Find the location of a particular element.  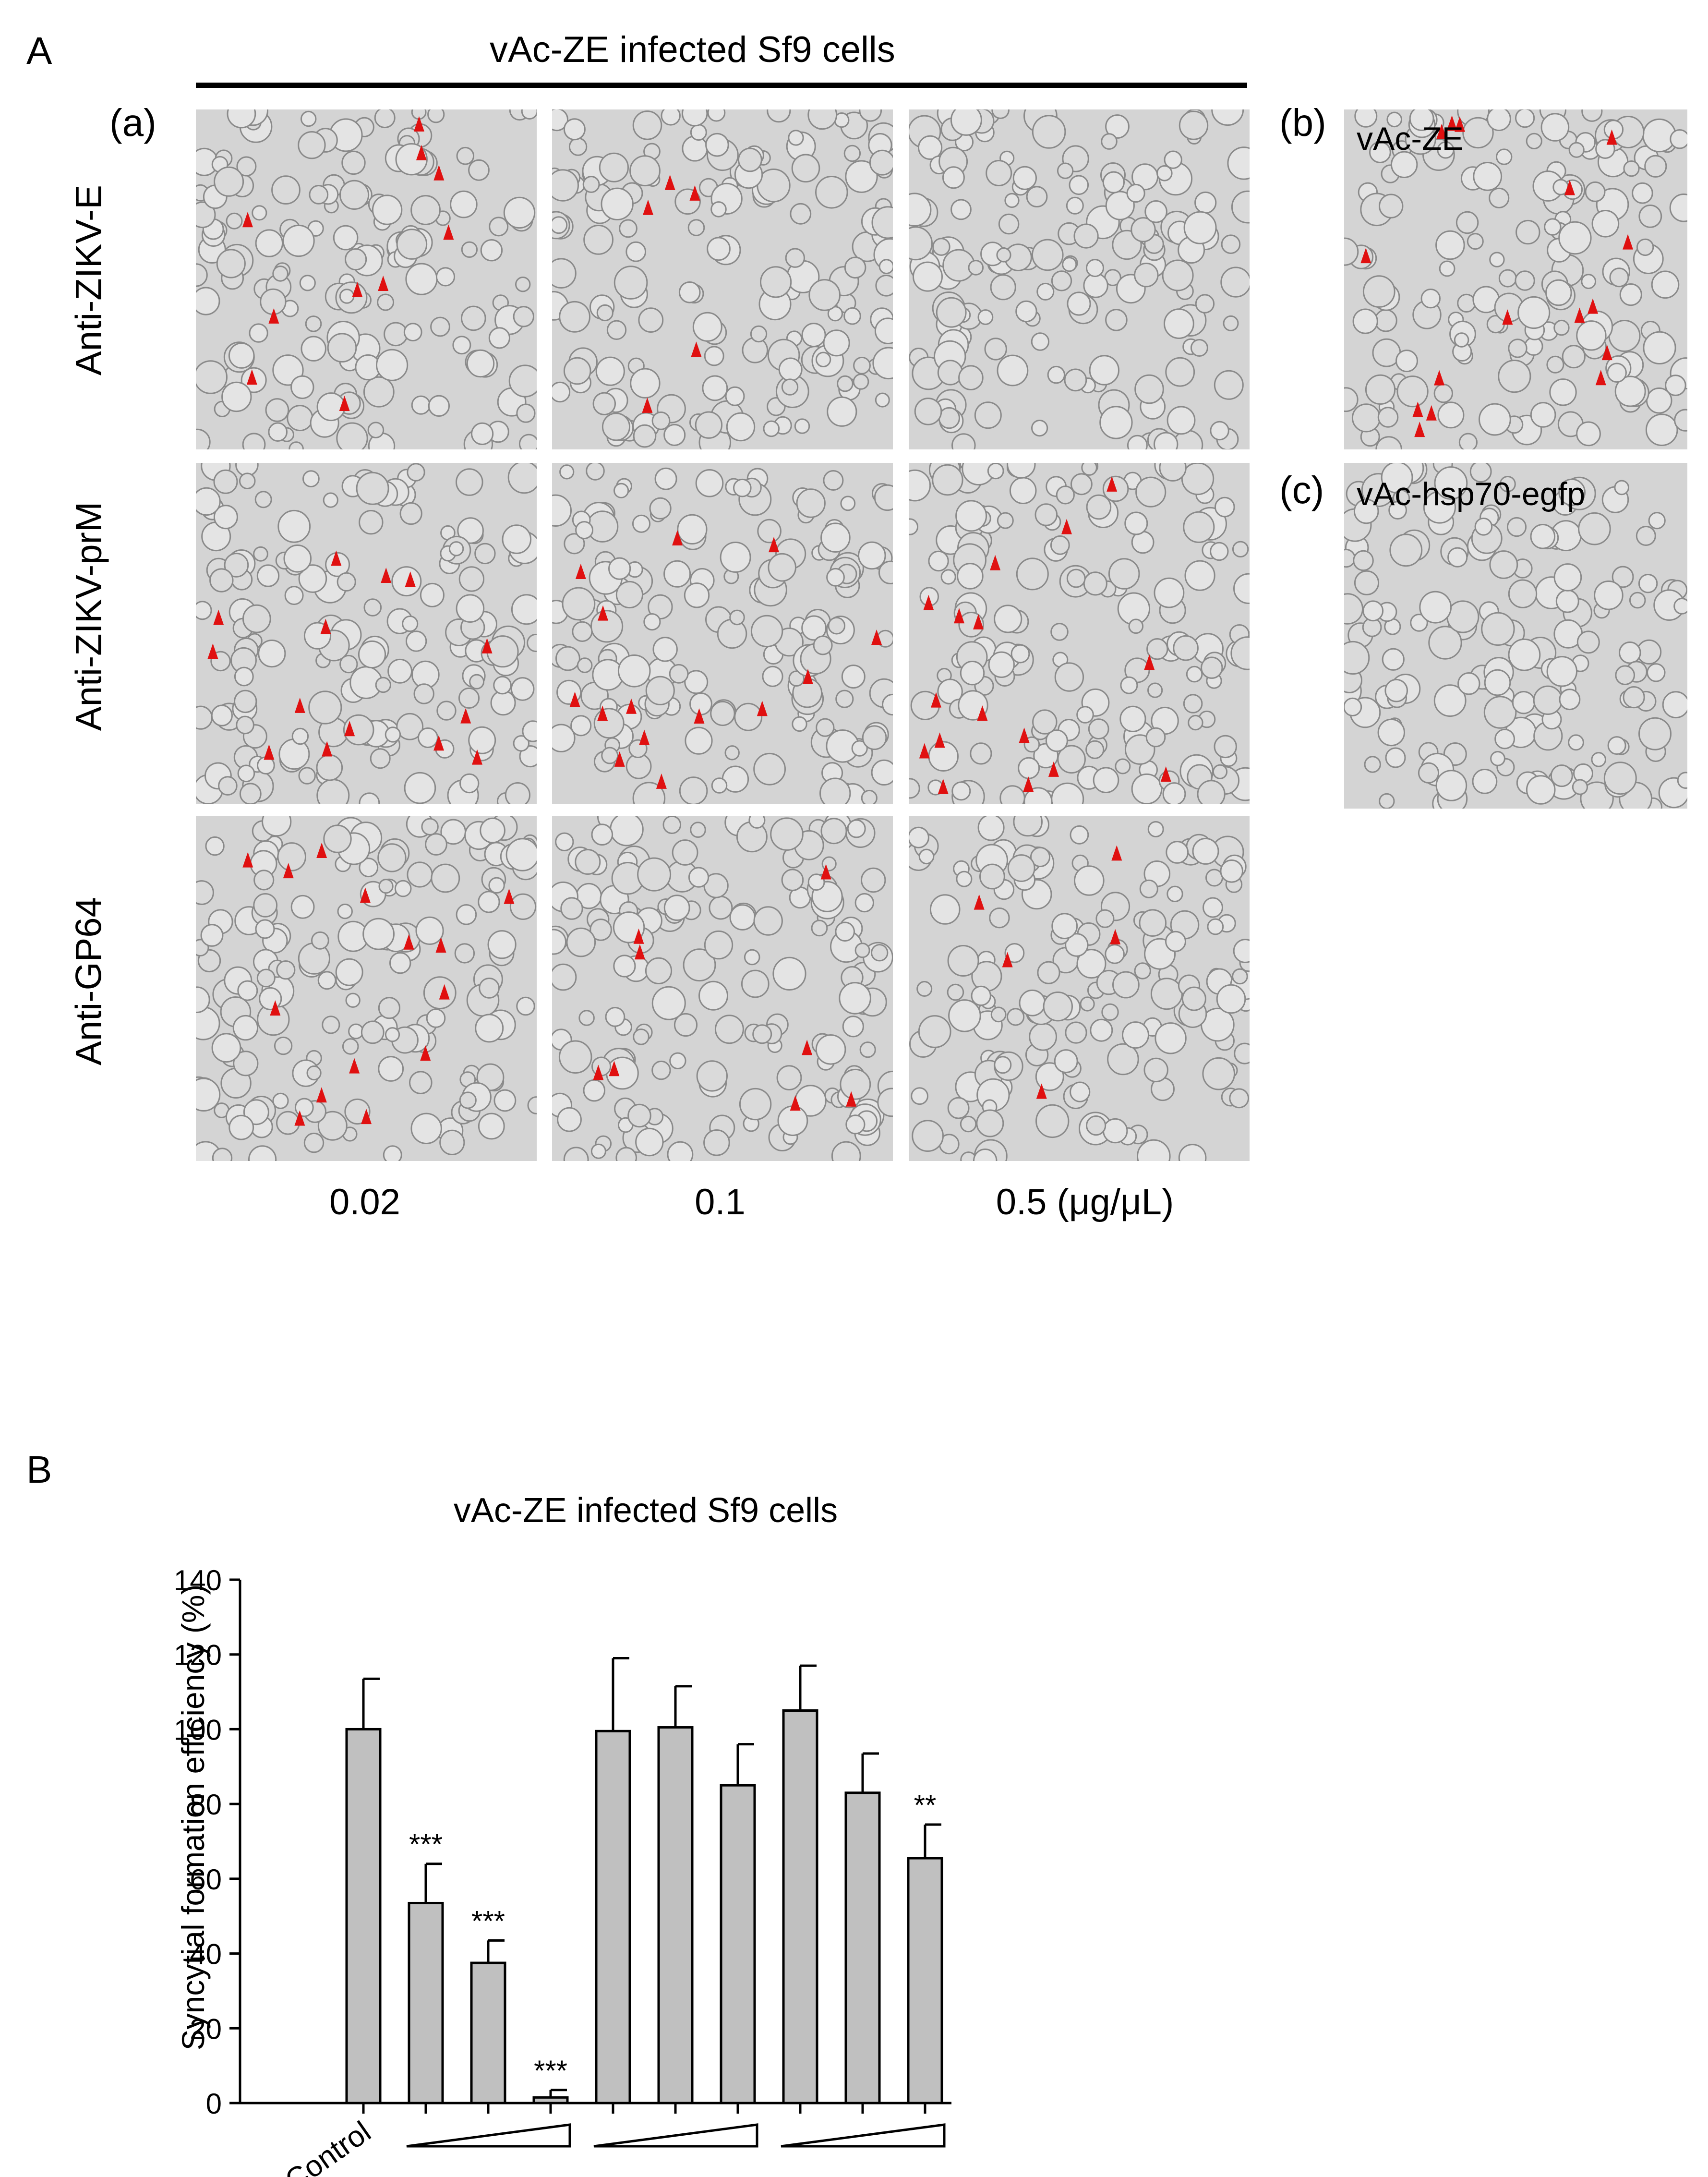

micrograph-prm-0.02 is located at coordinates (366, 633).